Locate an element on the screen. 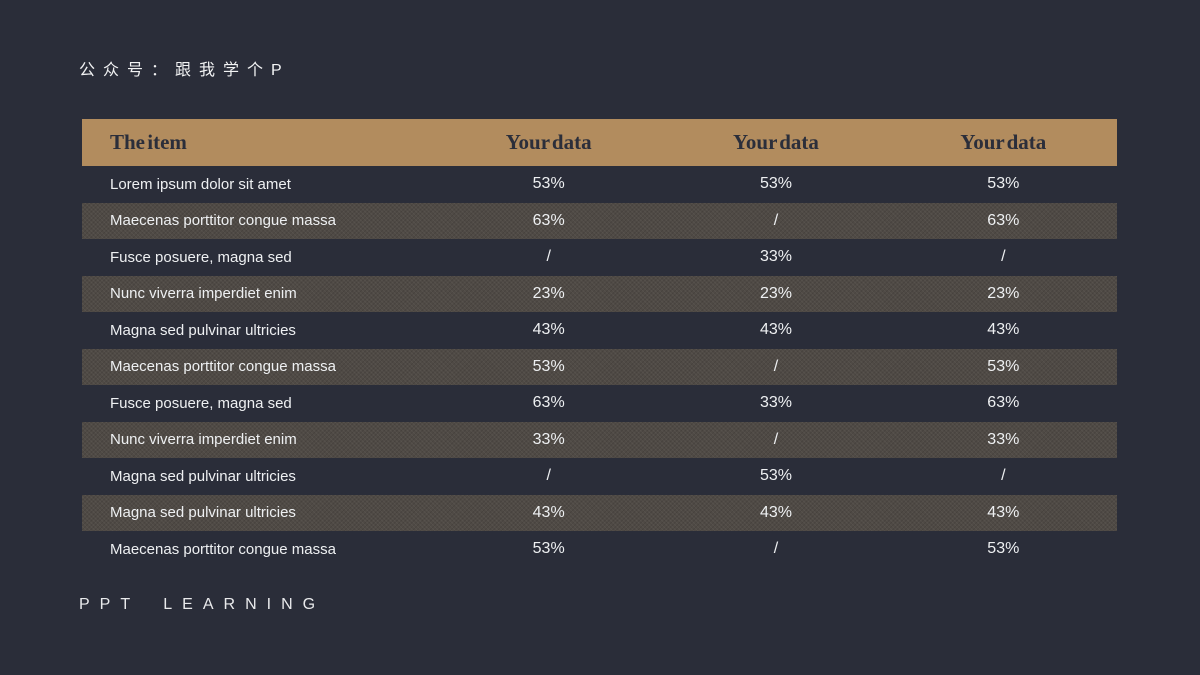 The image size is (1200, 675). table-row: Fusce posuere, magna sed 63% 33% 63% is located at coordinates (599, 403).